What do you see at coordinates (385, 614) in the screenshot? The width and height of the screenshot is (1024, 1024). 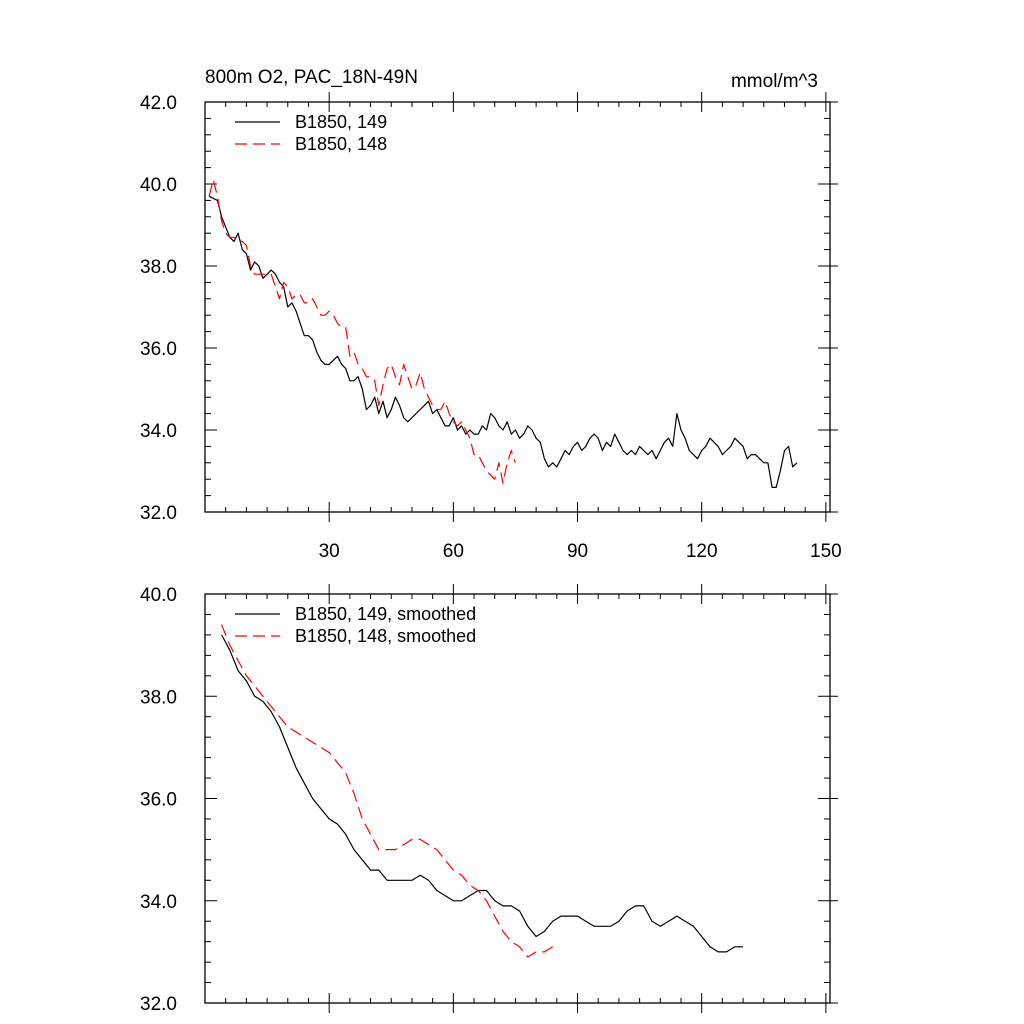 I see `legend-label: B1850, 149, smoothed` at bounding box center [385, 614].